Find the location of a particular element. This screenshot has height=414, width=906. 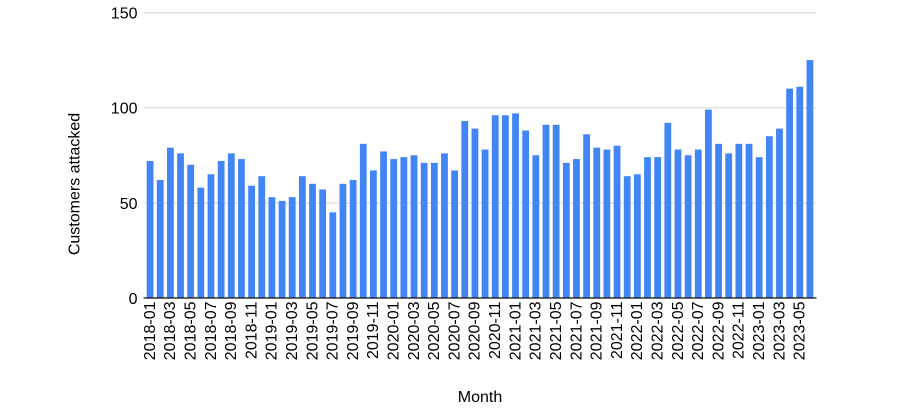

svg-text: 2020-09 is located at coordinates (475, 330).